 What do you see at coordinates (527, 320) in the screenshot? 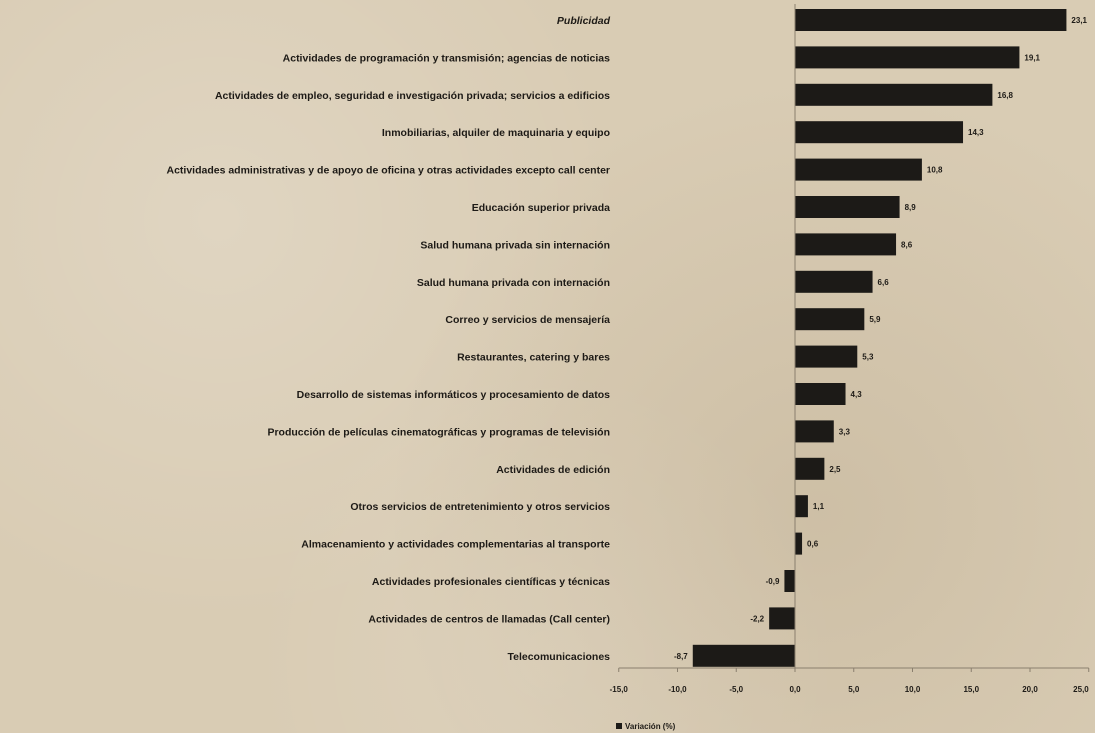
I see `category-label: Correo y servicios de mensajería` at bounding box center [527, 320].